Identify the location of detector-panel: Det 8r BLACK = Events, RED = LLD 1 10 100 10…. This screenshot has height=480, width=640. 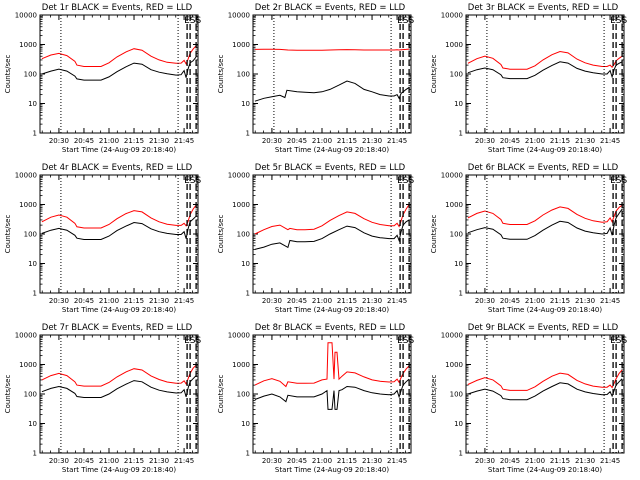
(315, 398).